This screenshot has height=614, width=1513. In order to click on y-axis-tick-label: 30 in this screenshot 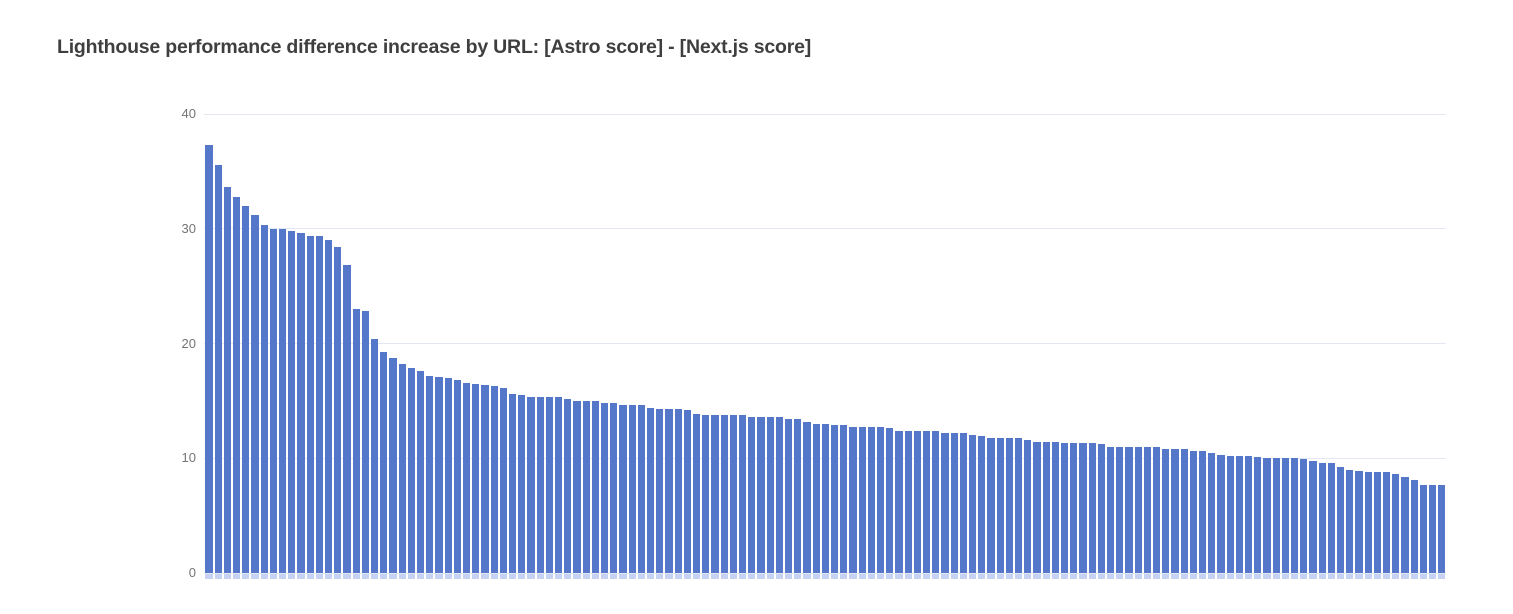, I will do `click(188, 228)`.